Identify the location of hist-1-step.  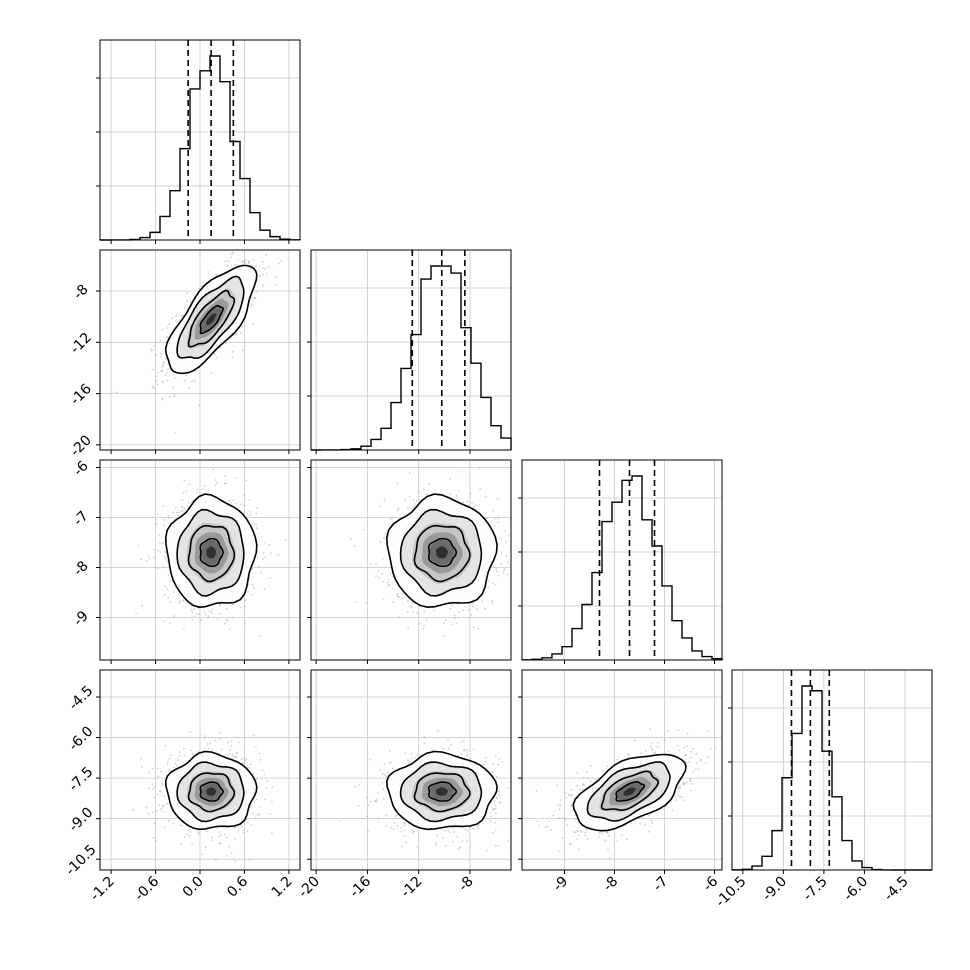
(411, 358).